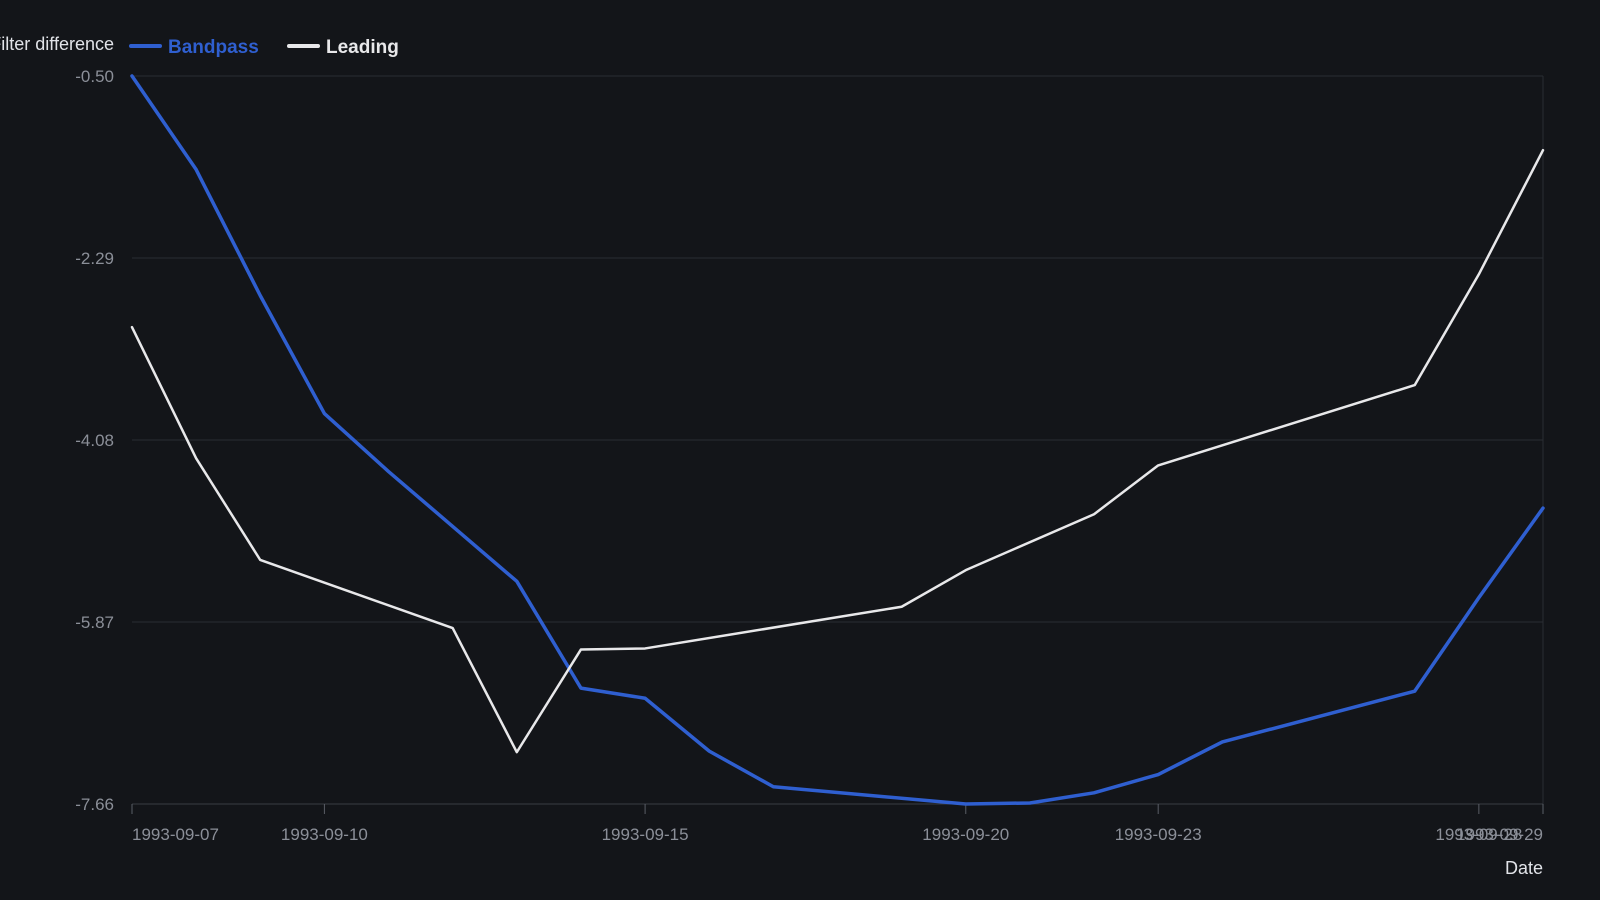 This screenshot has width=1600, height=900. What do you see at coordinates (94, 440) in the screenshot?
I see `y-tick-label: -4.08` at bounding box center [94, 440].